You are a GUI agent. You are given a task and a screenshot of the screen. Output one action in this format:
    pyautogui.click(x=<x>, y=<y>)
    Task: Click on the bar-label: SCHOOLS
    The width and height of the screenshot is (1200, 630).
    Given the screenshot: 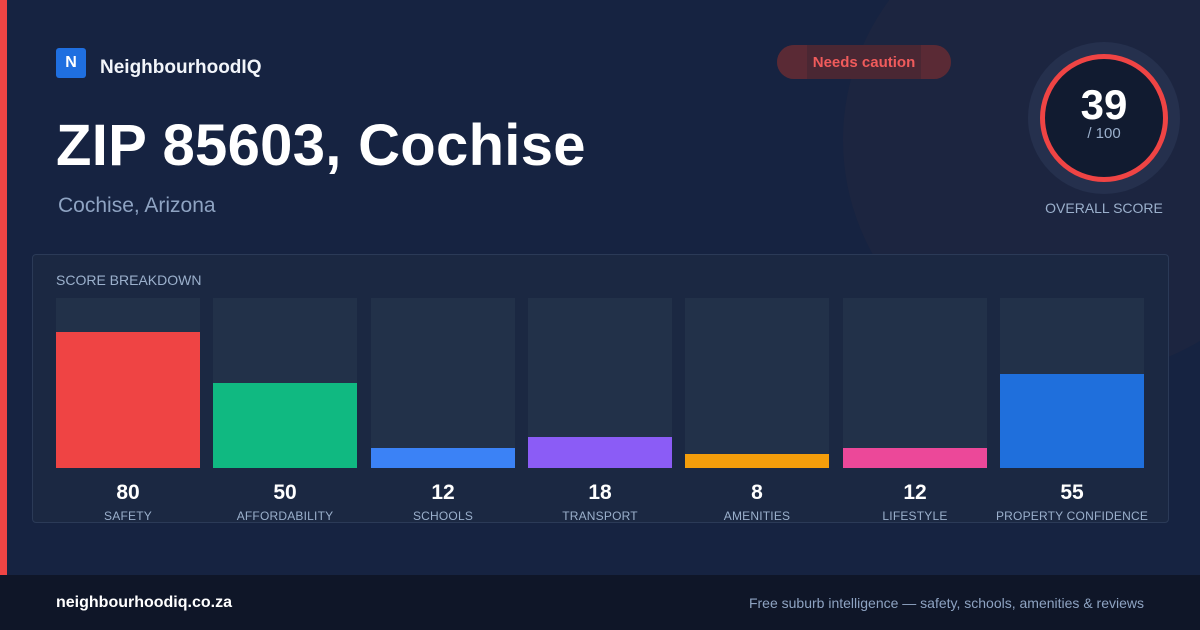 What is the action you would take?
    pyautogui.click(x=443, y=516)
    